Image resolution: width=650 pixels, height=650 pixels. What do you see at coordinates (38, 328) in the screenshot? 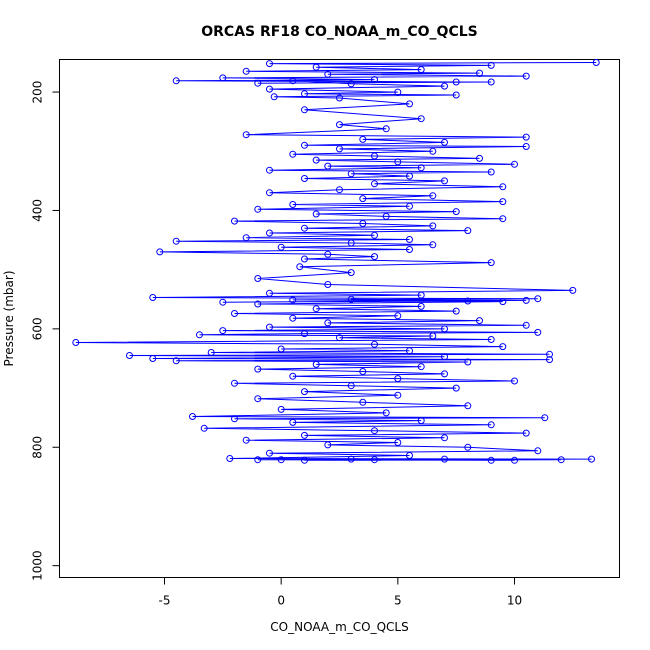
I see `y-tick-label: 600` at bounding box center [38, 328].